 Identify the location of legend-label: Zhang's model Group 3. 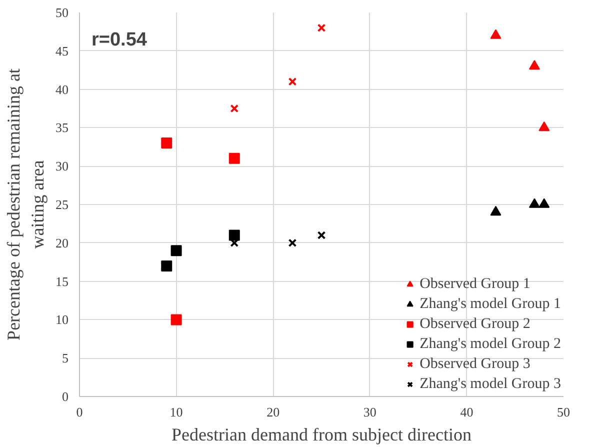
(490, 384).